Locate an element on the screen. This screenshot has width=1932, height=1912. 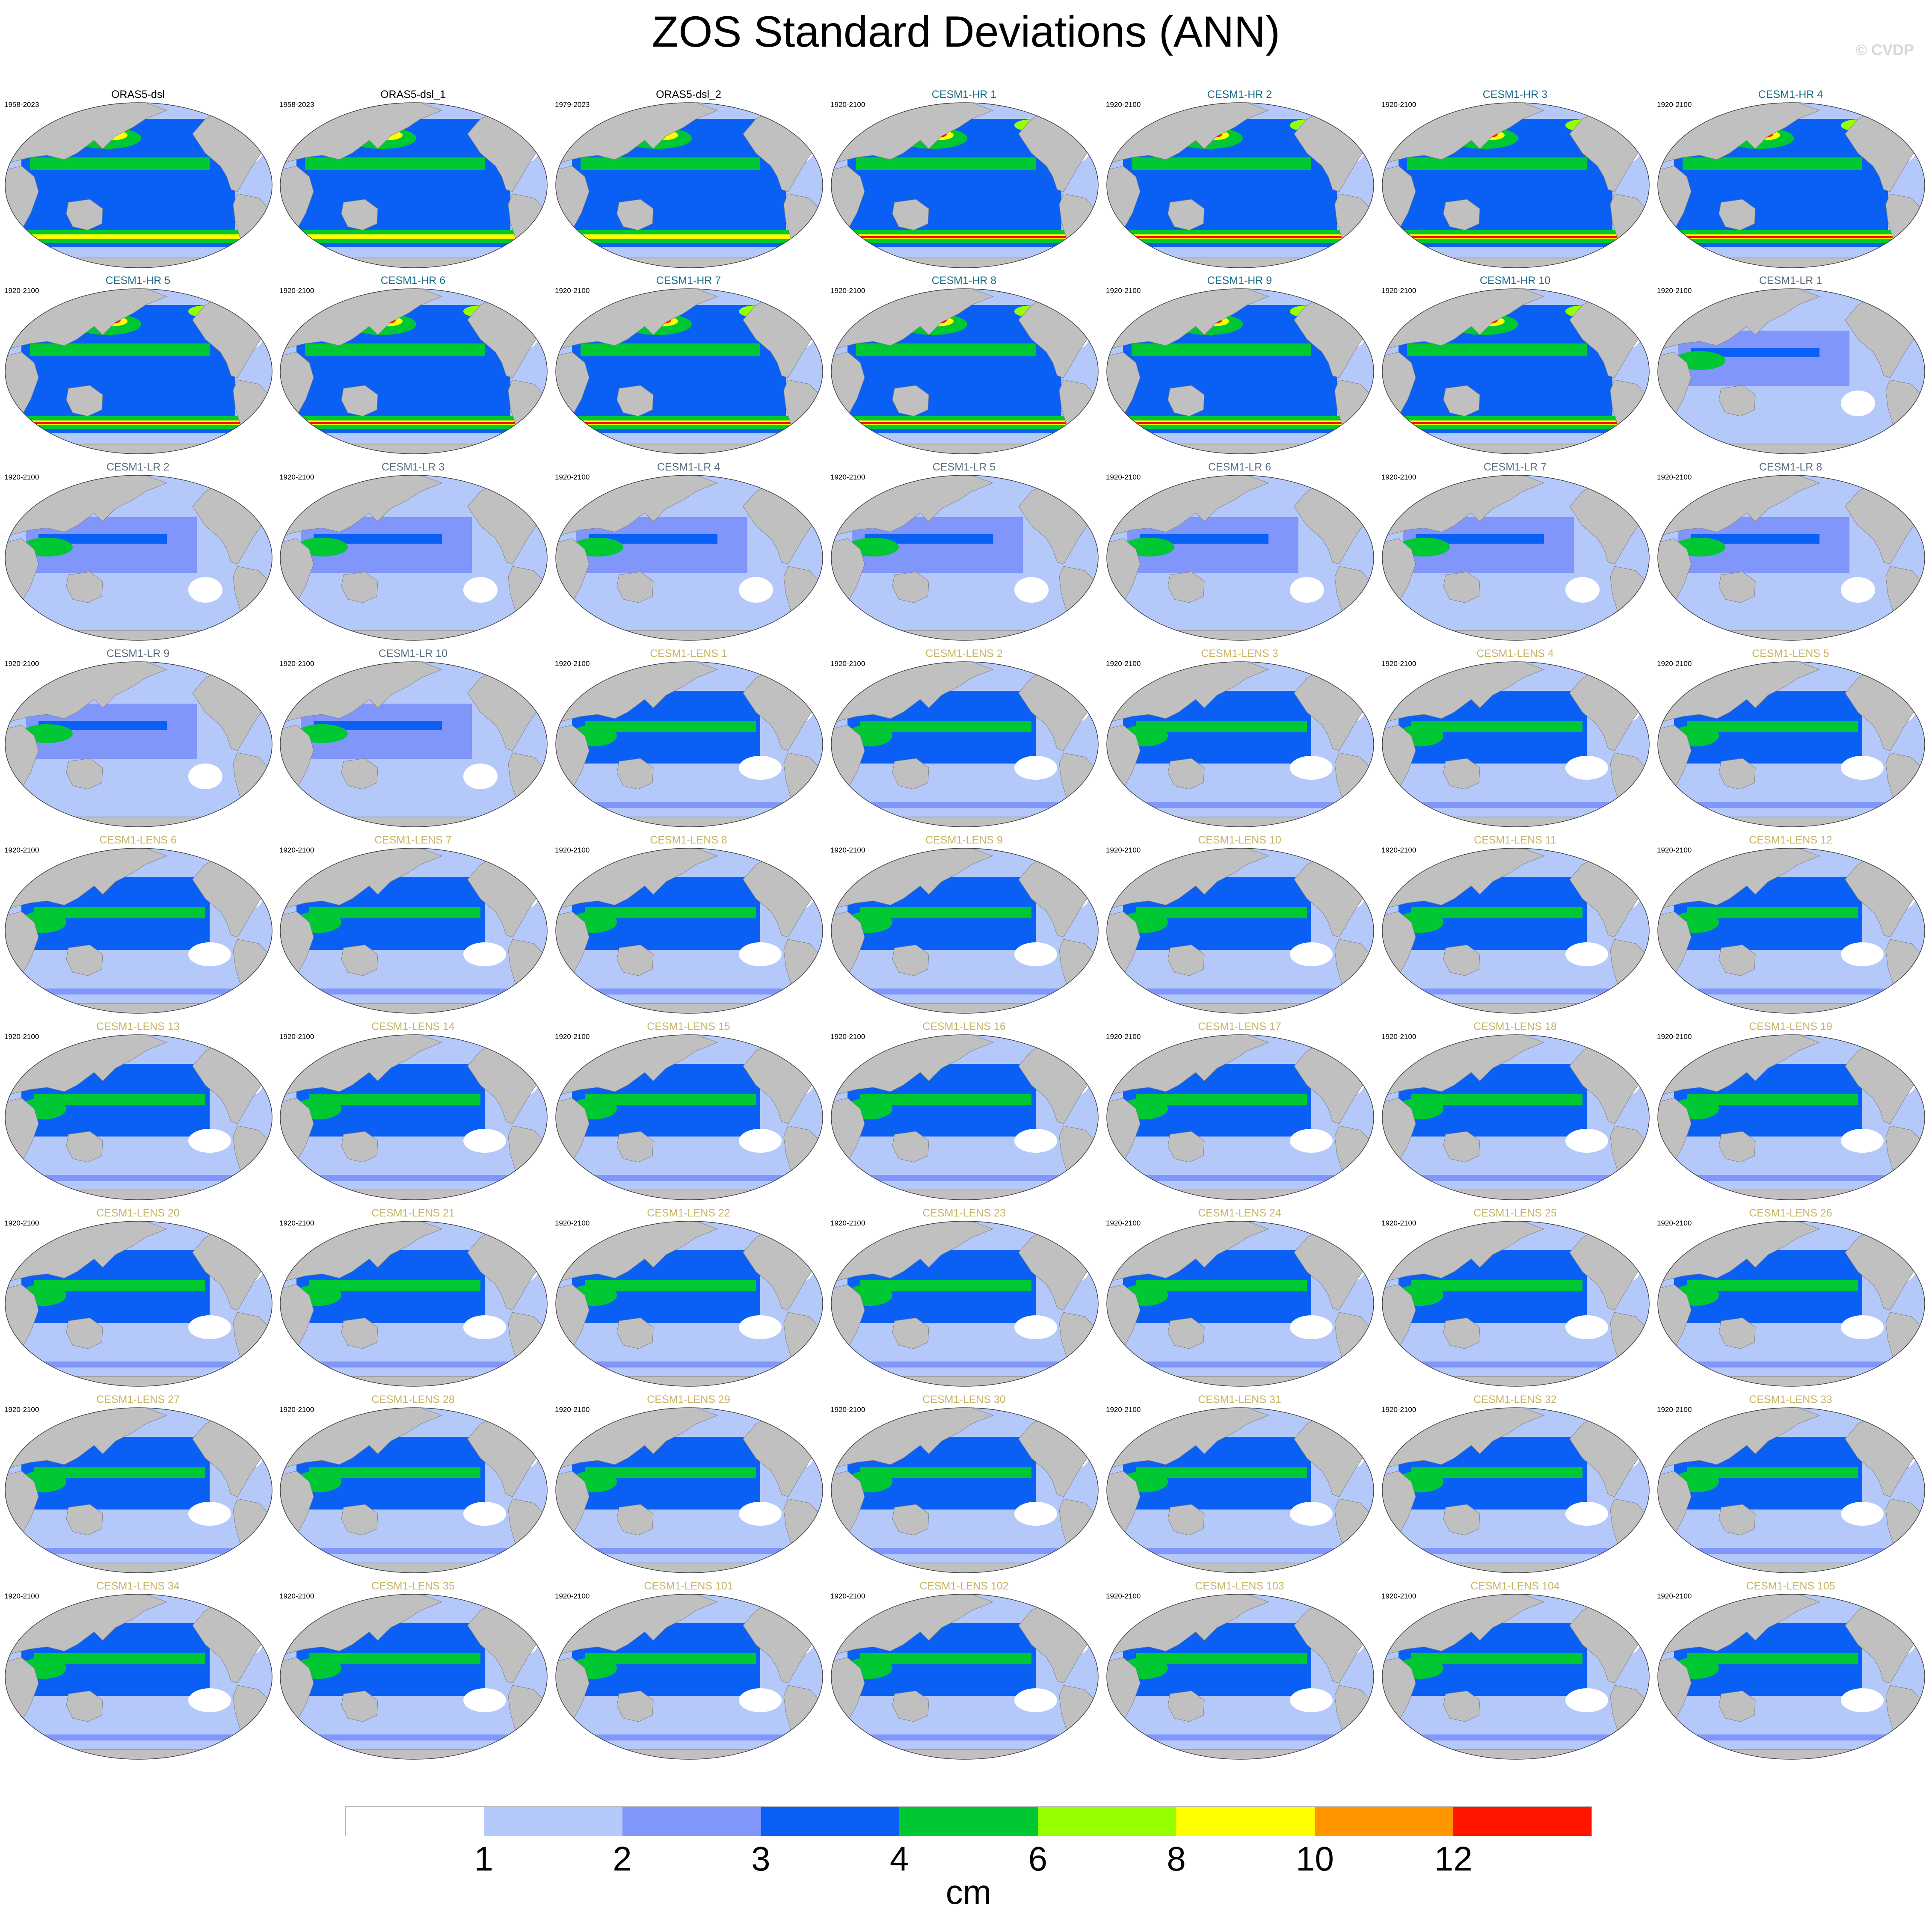
map-panel: 1920-2100 CESM1-LENS 103 is located at coordinates (1240, 1672).